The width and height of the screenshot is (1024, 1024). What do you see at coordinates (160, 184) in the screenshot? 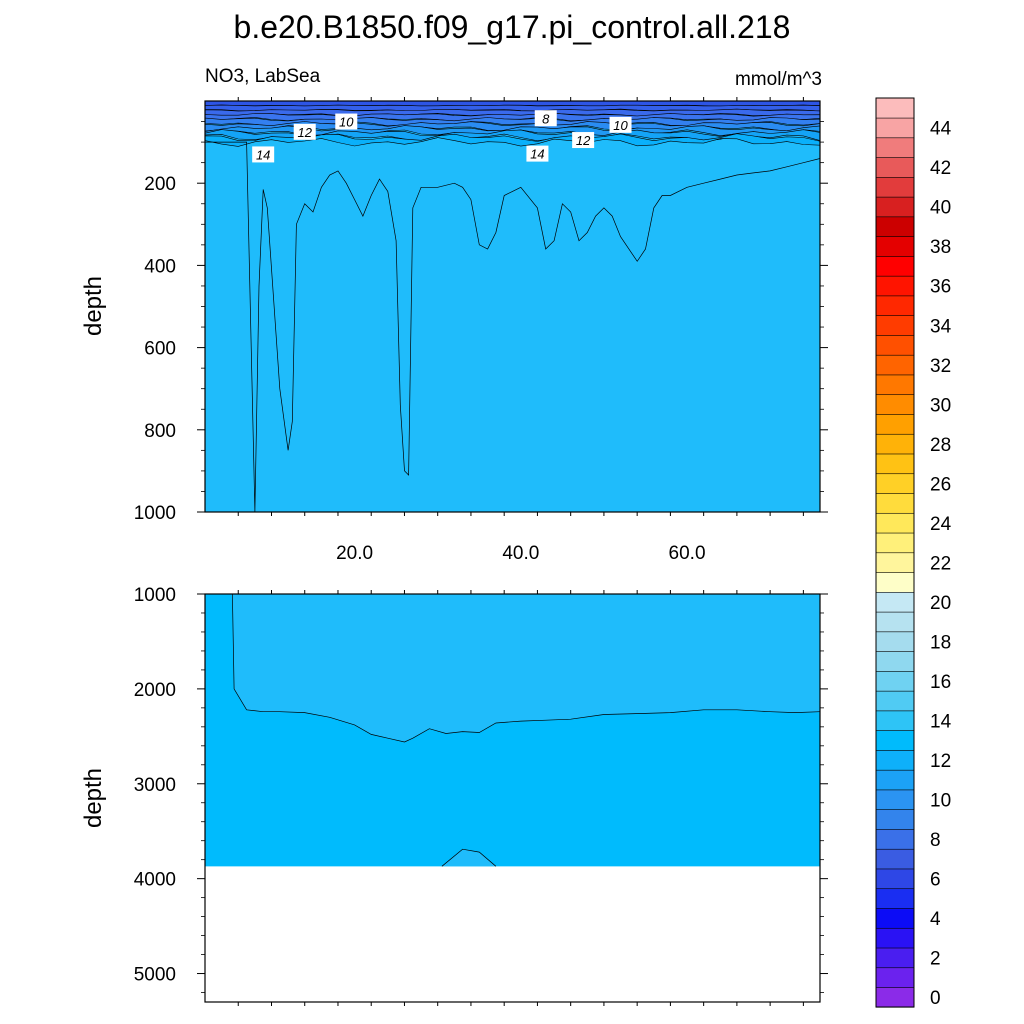
I see `y-tick-label: 200` at bounding box center [160, 184].